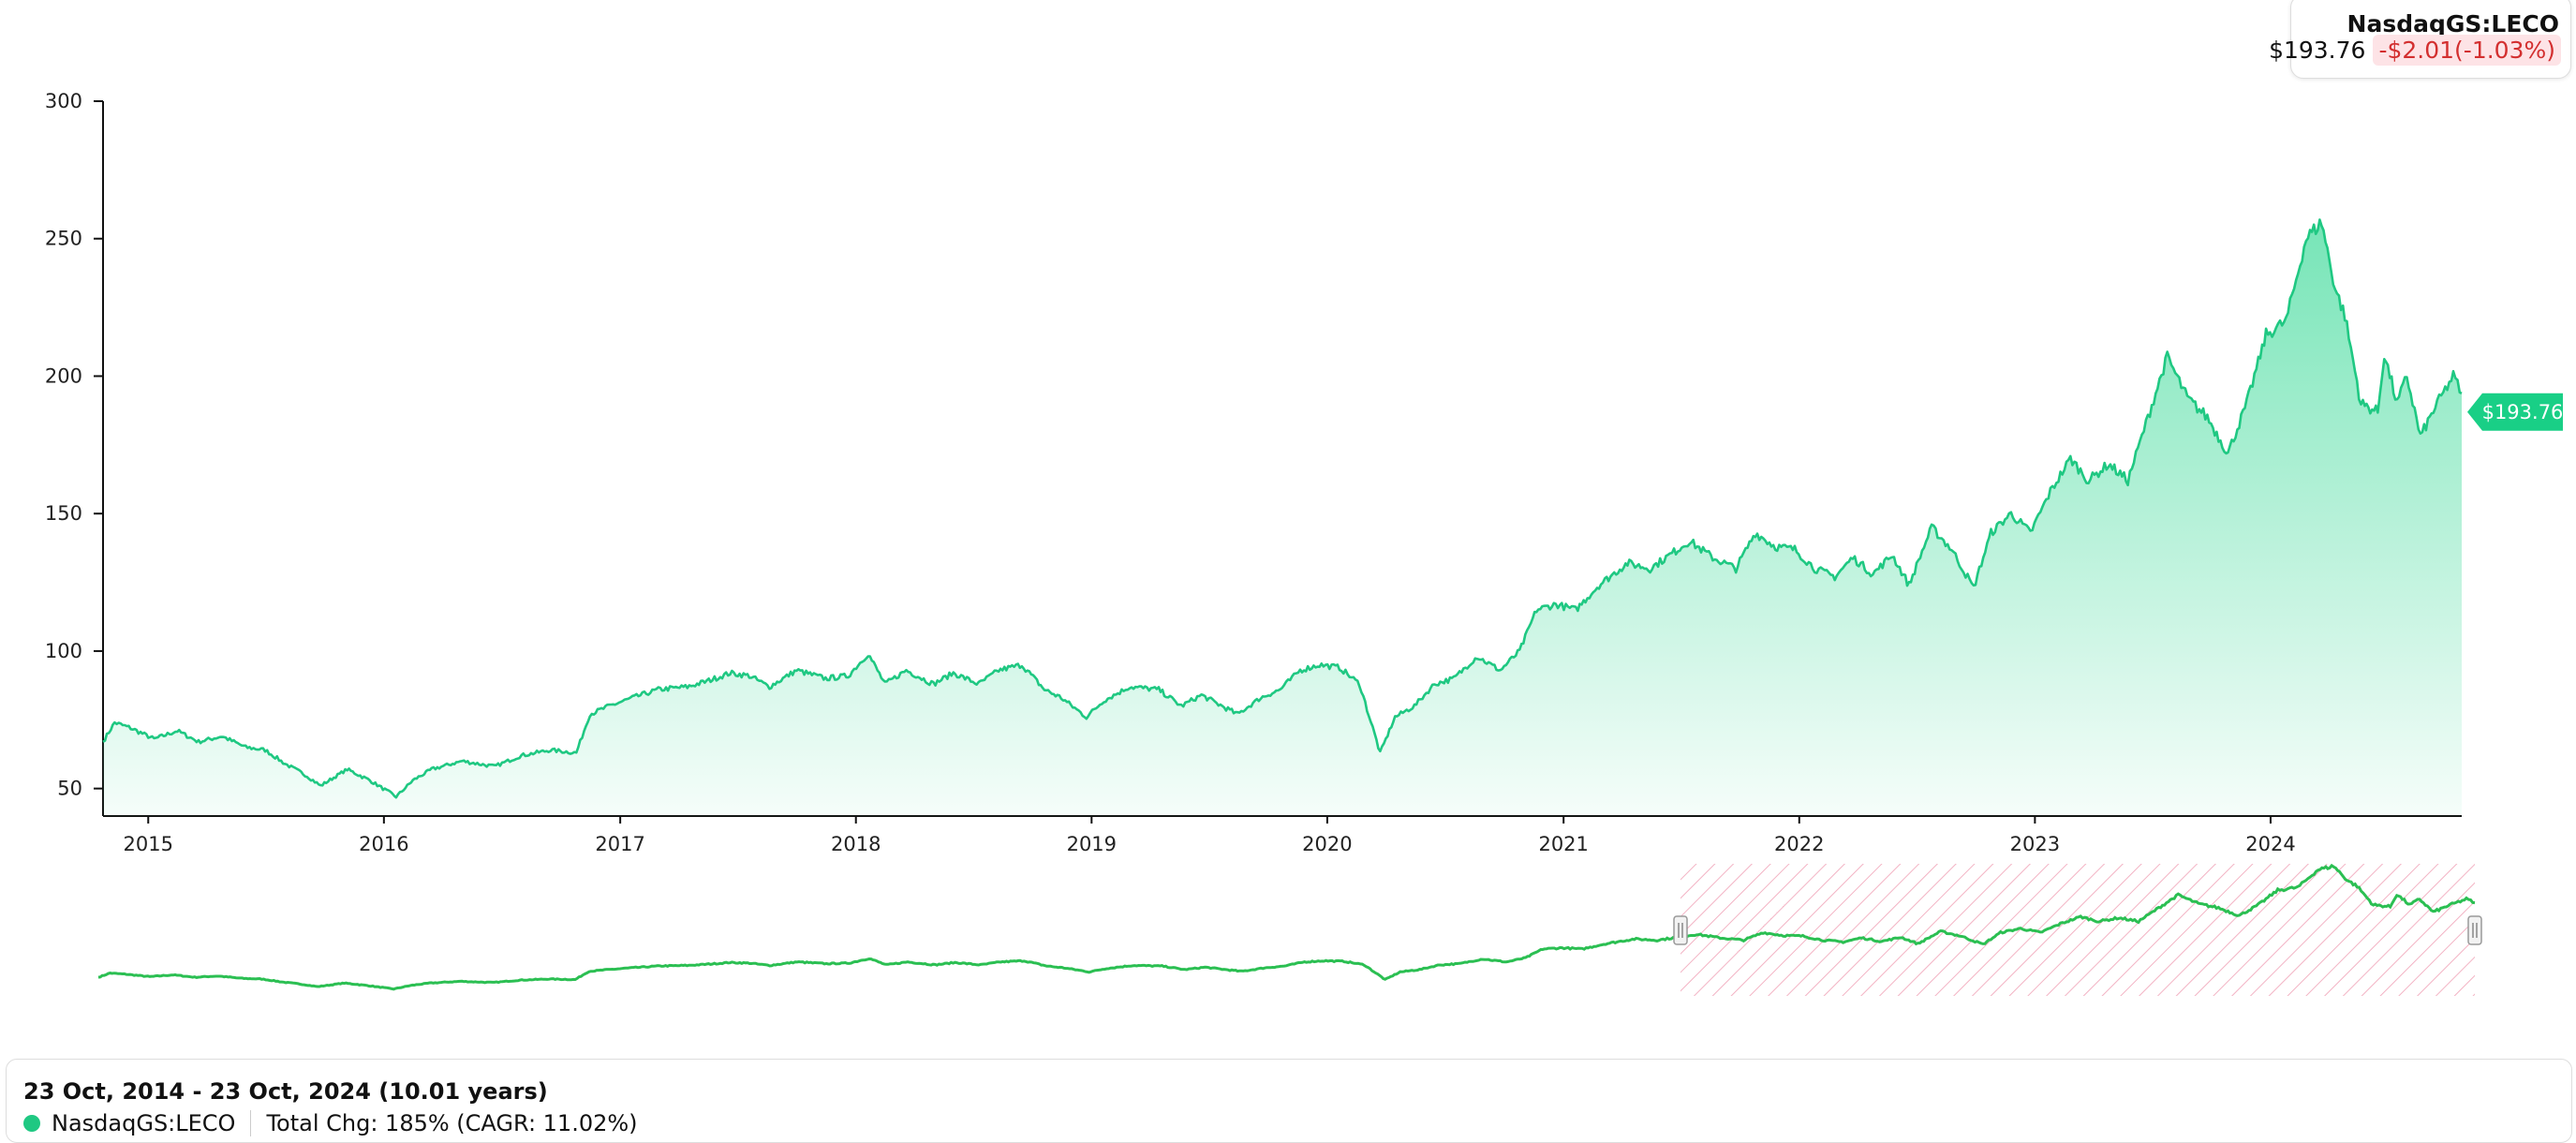  I want to click on legend-divider, so click(251, 1123).